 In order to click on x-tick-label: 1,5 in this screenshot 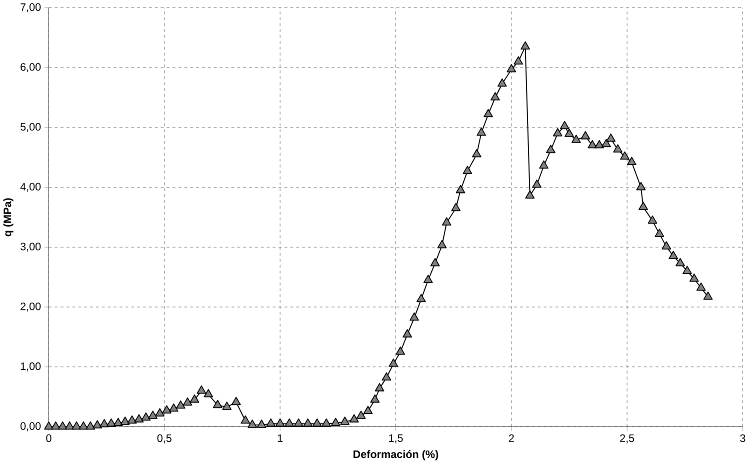, I will do `click(396, 438)`.